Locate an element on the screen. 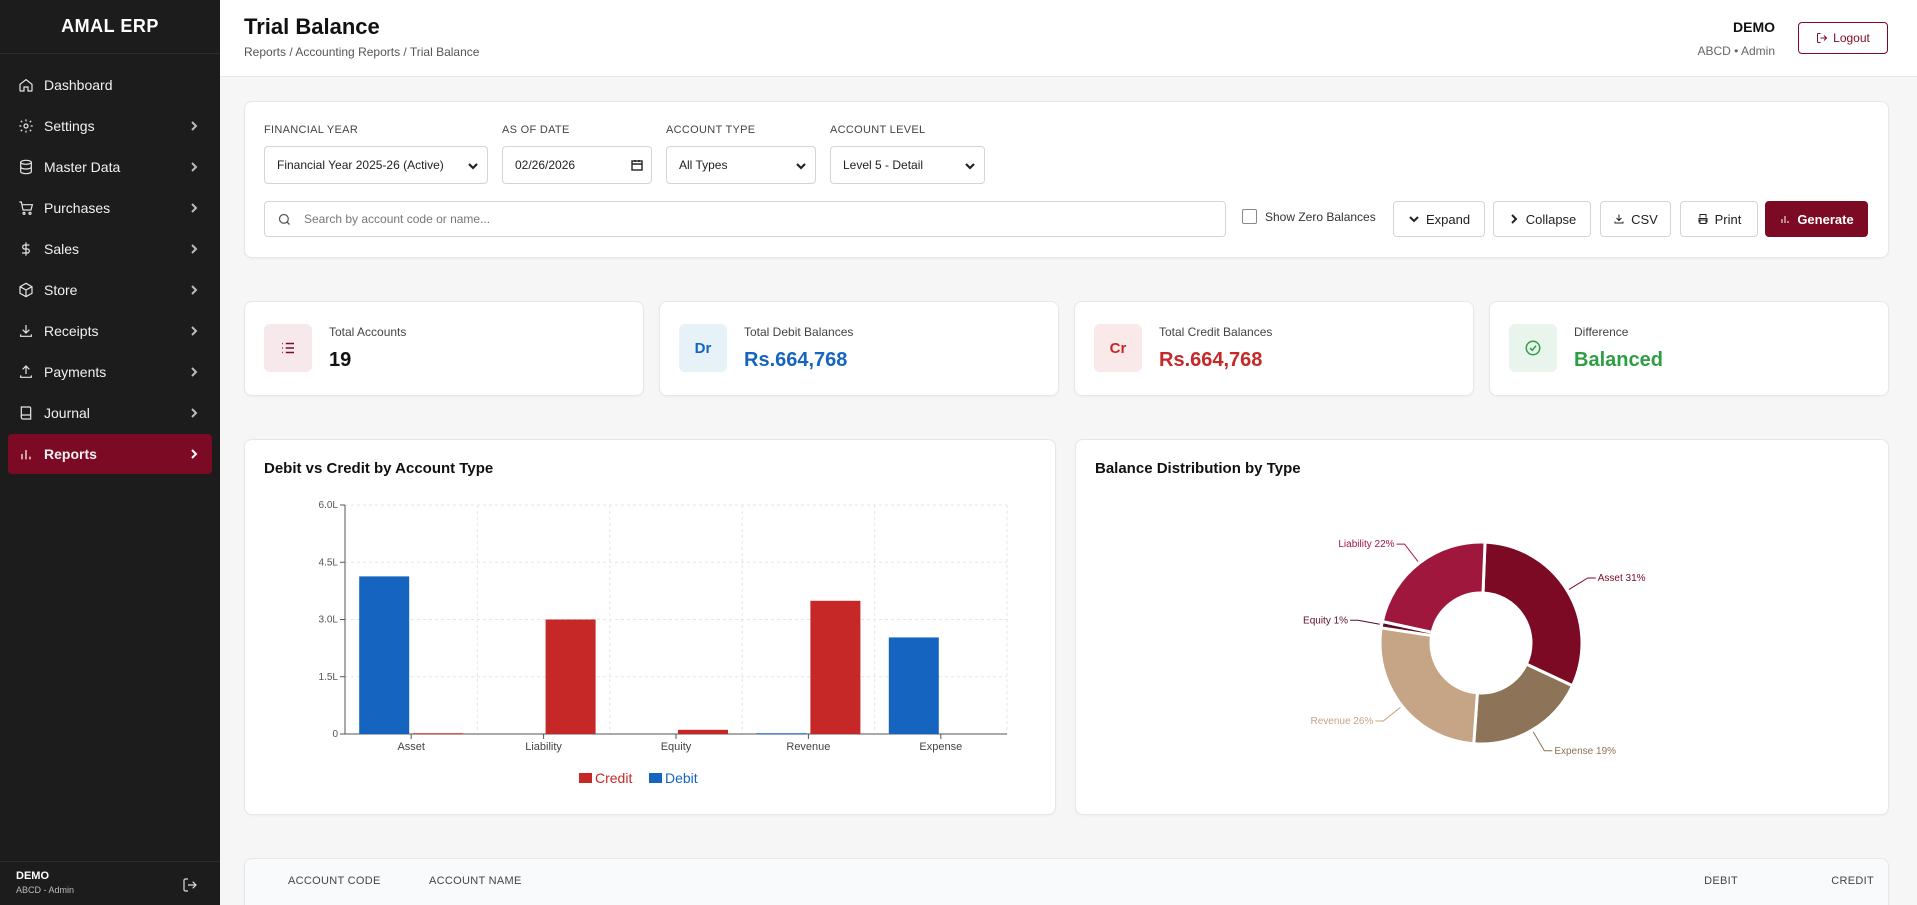 The image size is (1917, 905). sidebar-item-master-data: Master Data is located at coordinates (110, 167).